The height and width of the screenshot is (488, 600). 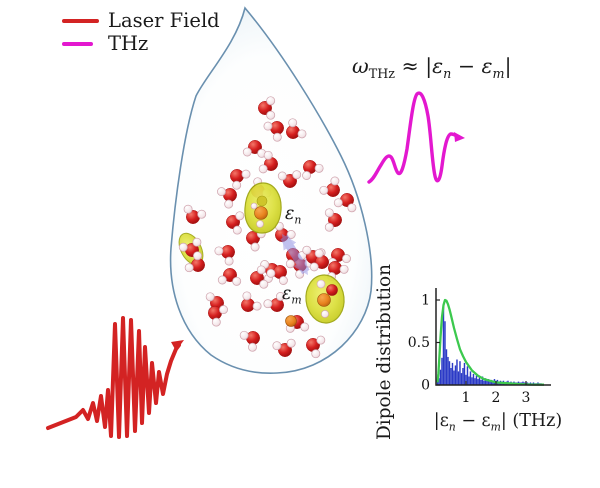 I want to click on inset-axes, so click(x=493, y=337).